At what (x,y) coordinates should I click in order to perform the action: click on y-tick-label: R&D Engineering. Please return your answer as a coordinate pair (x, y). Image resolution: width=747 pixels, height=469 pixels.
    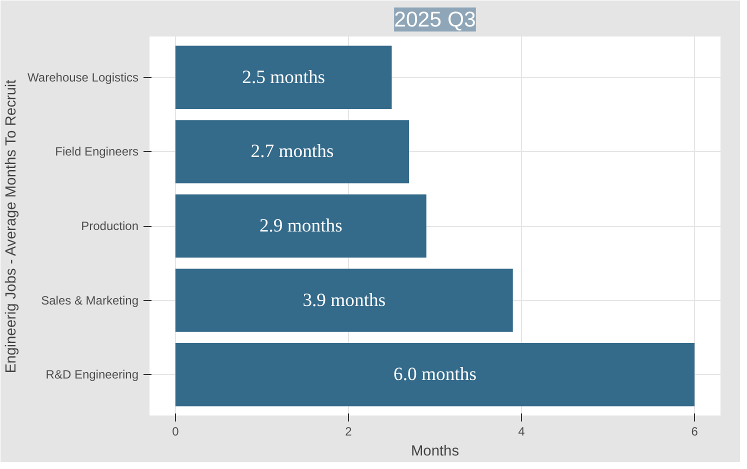
    Looking at the image, I should click on (92, 375).